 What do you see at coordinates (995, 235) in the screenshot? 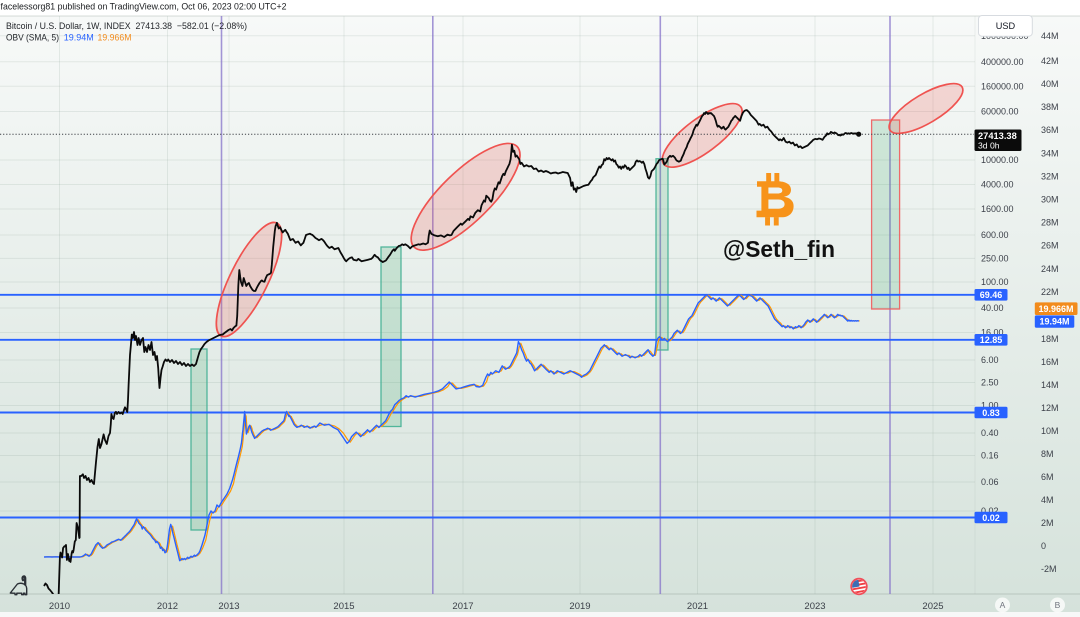
I see `svg-text: 600.00` at bounding box center [995, 235].